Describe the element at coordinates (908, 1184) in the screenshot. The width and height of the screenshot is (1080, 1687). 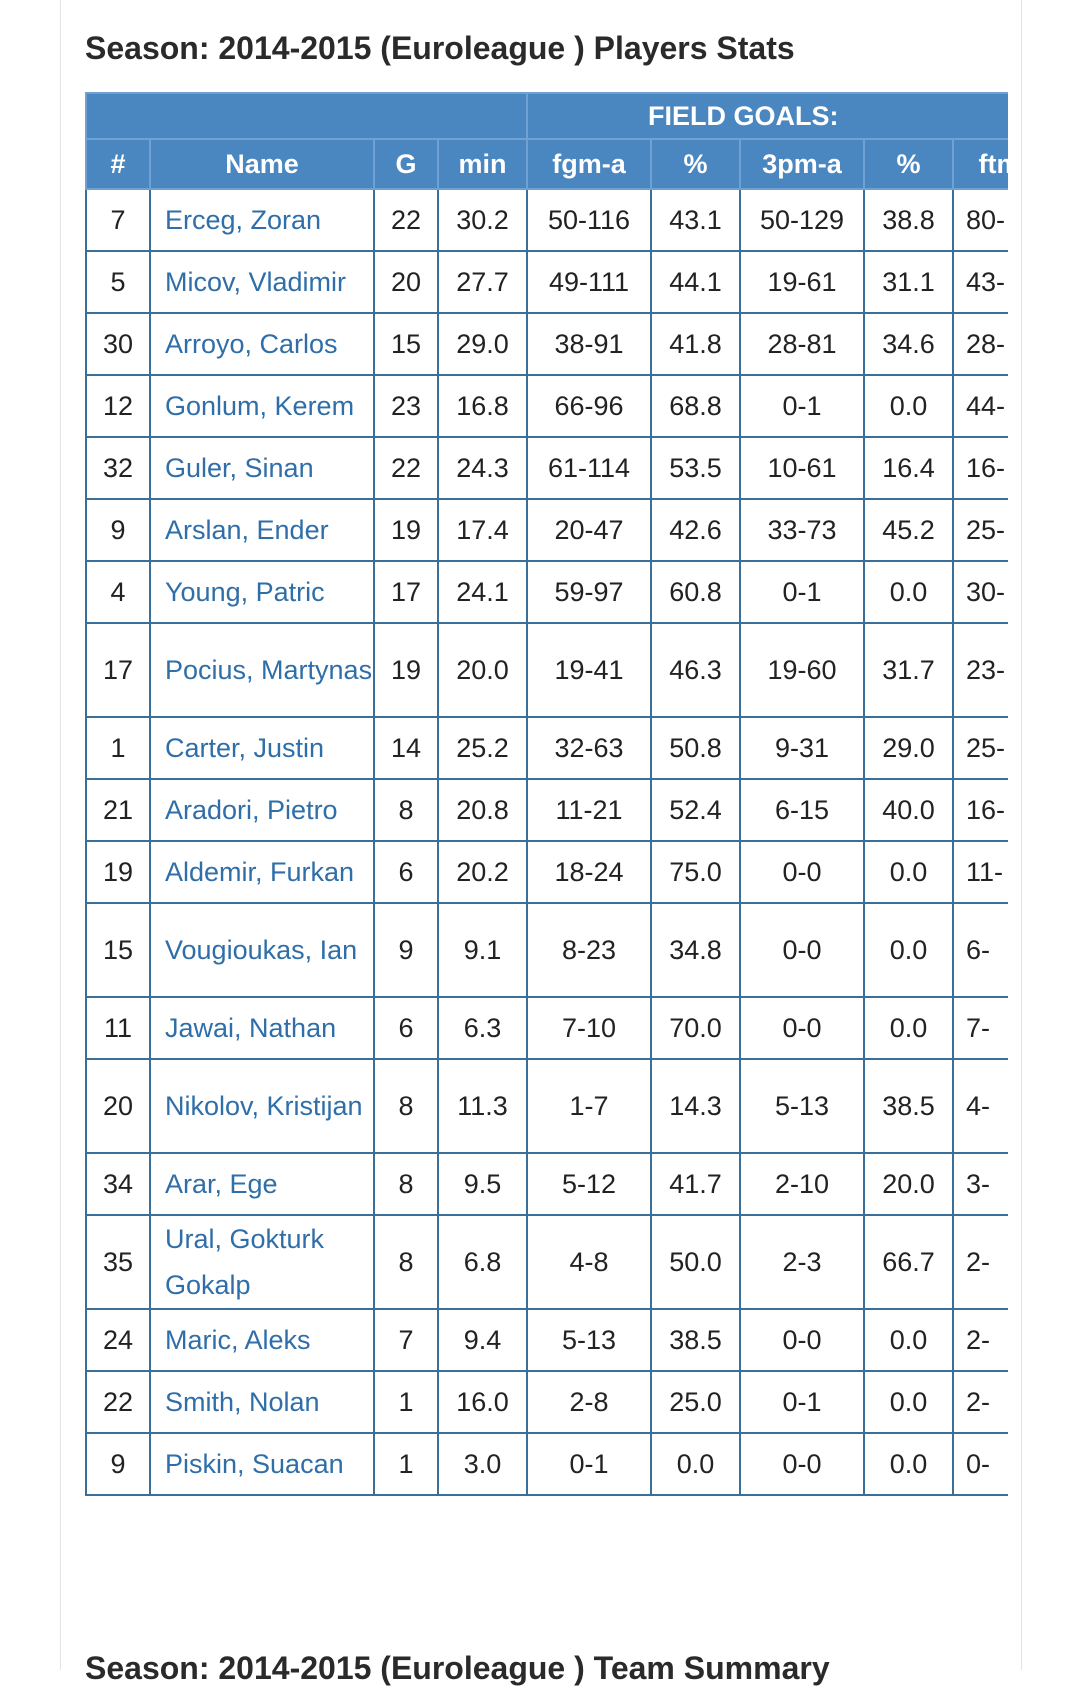
I see `3p-pct-cell: 20.0` at that location.